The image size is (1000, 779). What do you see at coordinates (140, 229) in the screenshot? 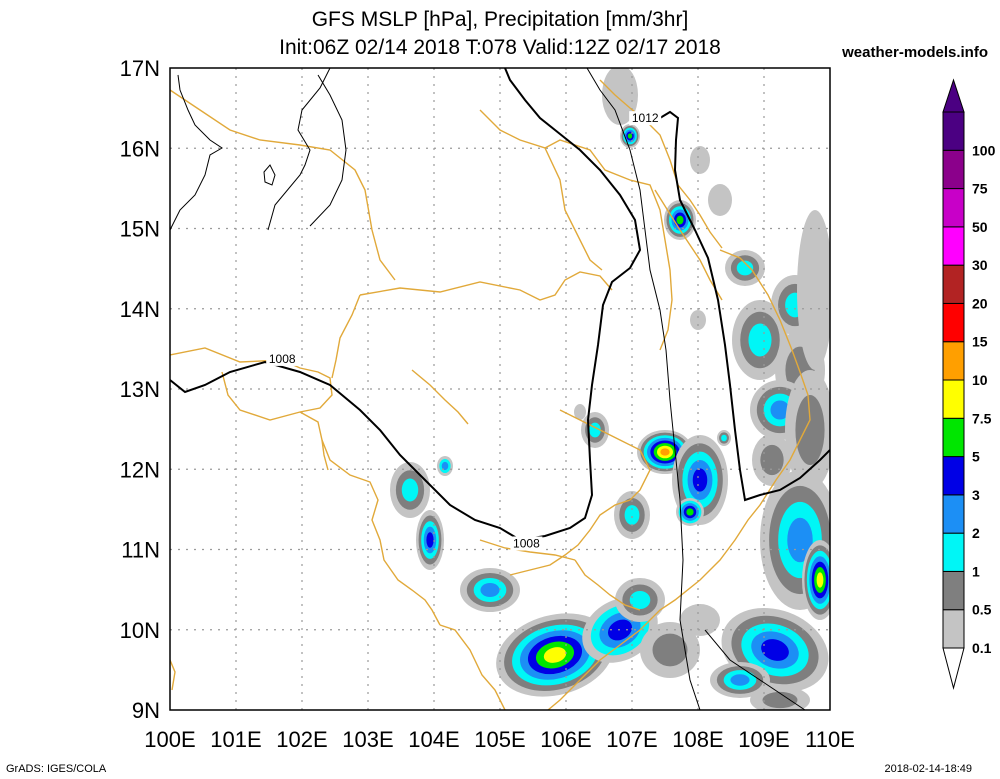
I see `lat-tick-label: 15N` at bounding box center [140, 229].